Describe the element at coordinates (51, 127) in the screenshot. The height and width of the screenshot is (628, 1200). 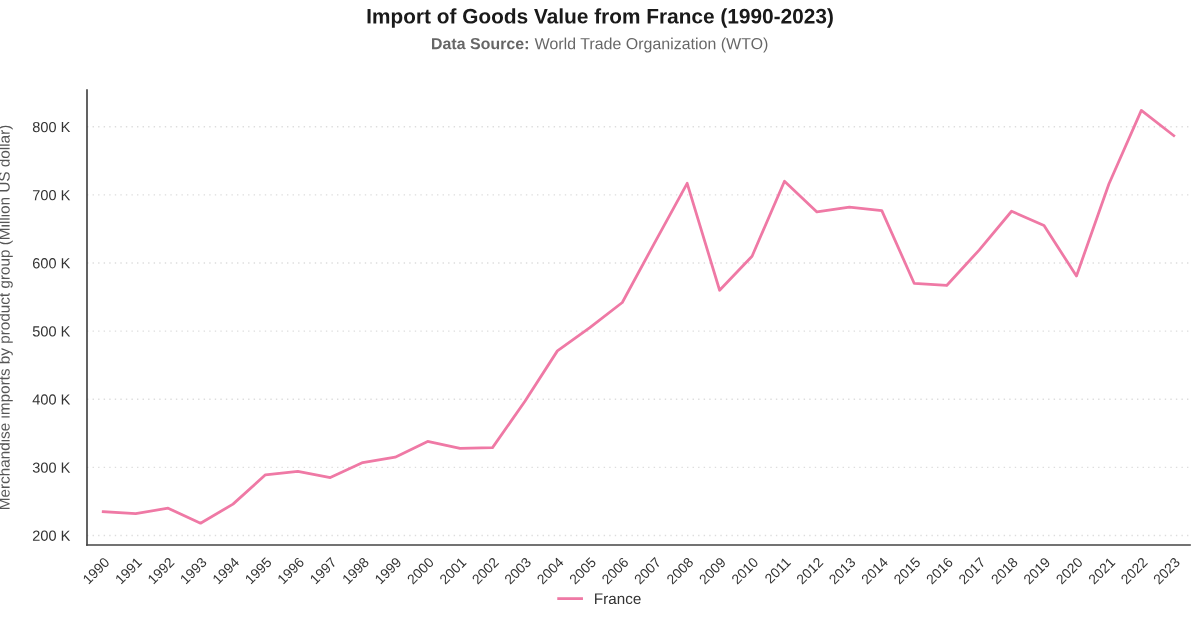
I see `y-tick-label: 800 K` at that location.